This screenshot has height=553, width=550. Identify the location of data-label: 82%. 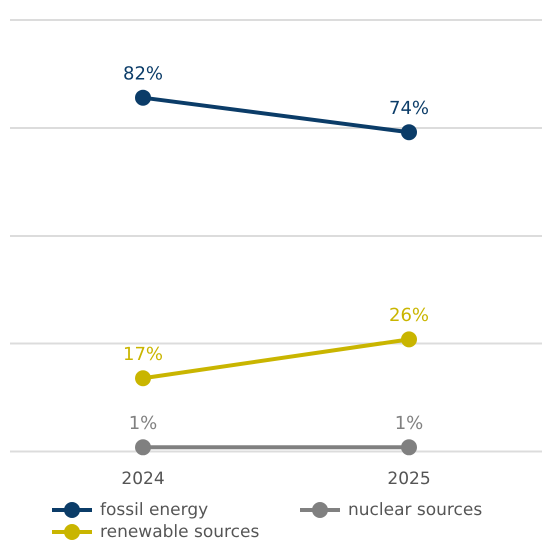
(143, 73).